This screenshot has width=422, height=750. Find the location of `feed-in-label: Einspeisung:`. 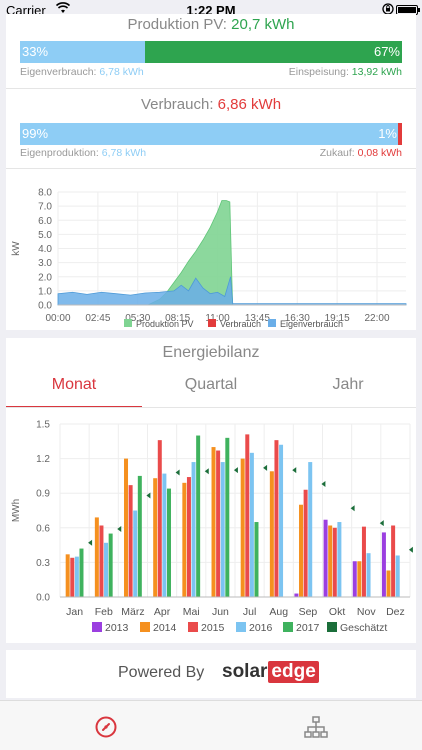

feed-in-label: Einspeisung: is located at coordinates (318, 72).